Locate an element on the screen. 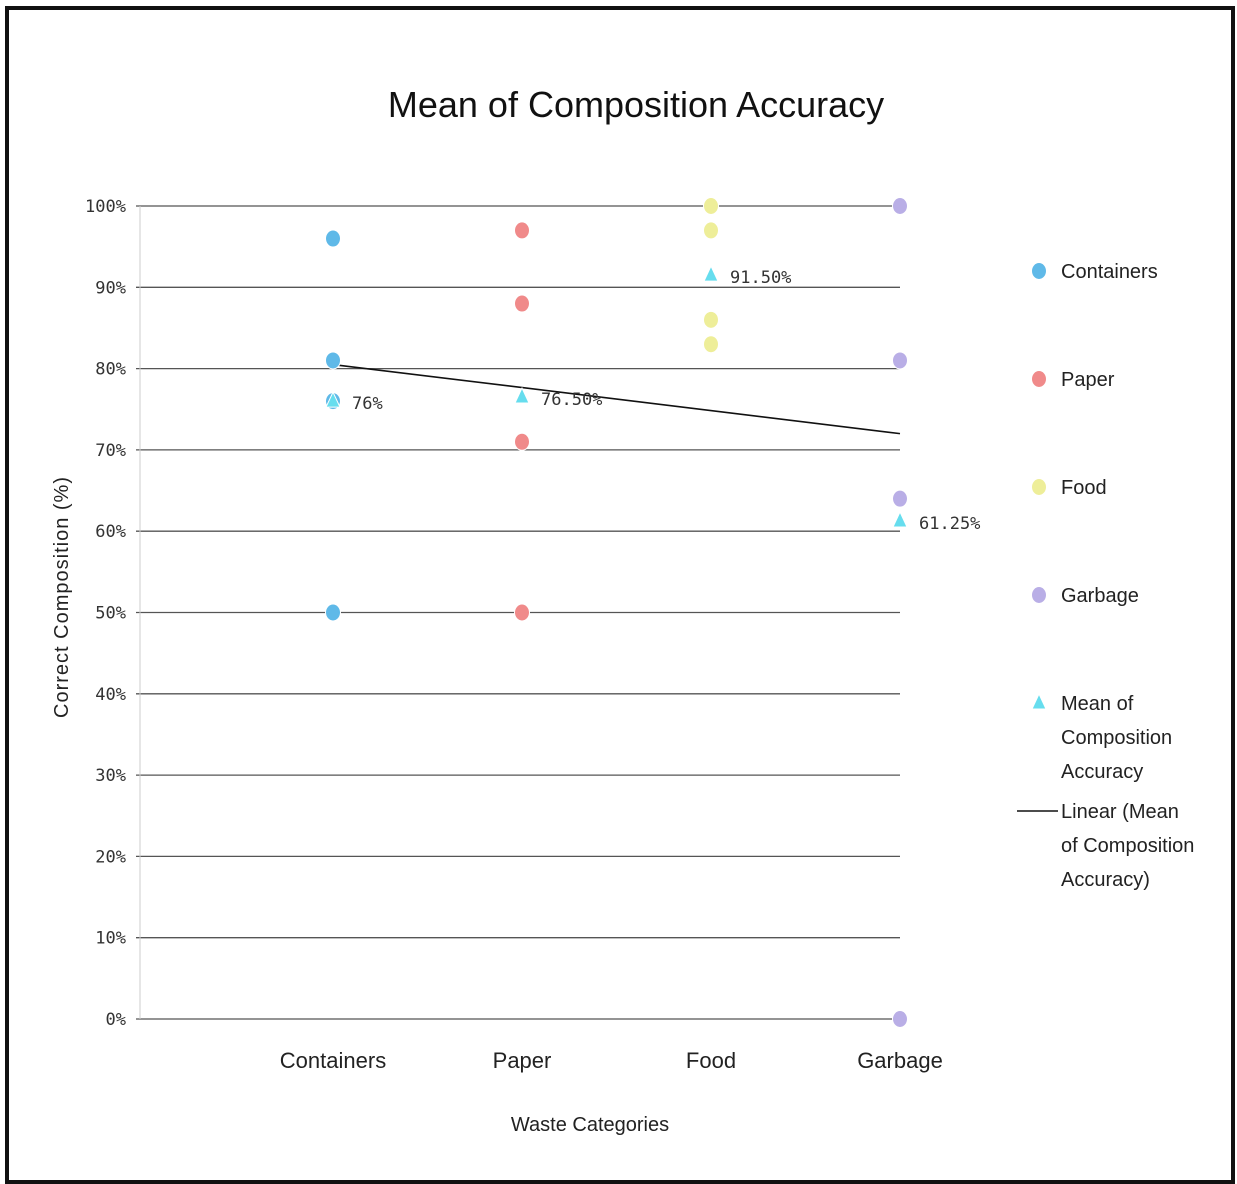 The width and height of the screenshot is (1237, 1184). legend-label-line: Linear (Mean is located at coordinates (1120, 812).